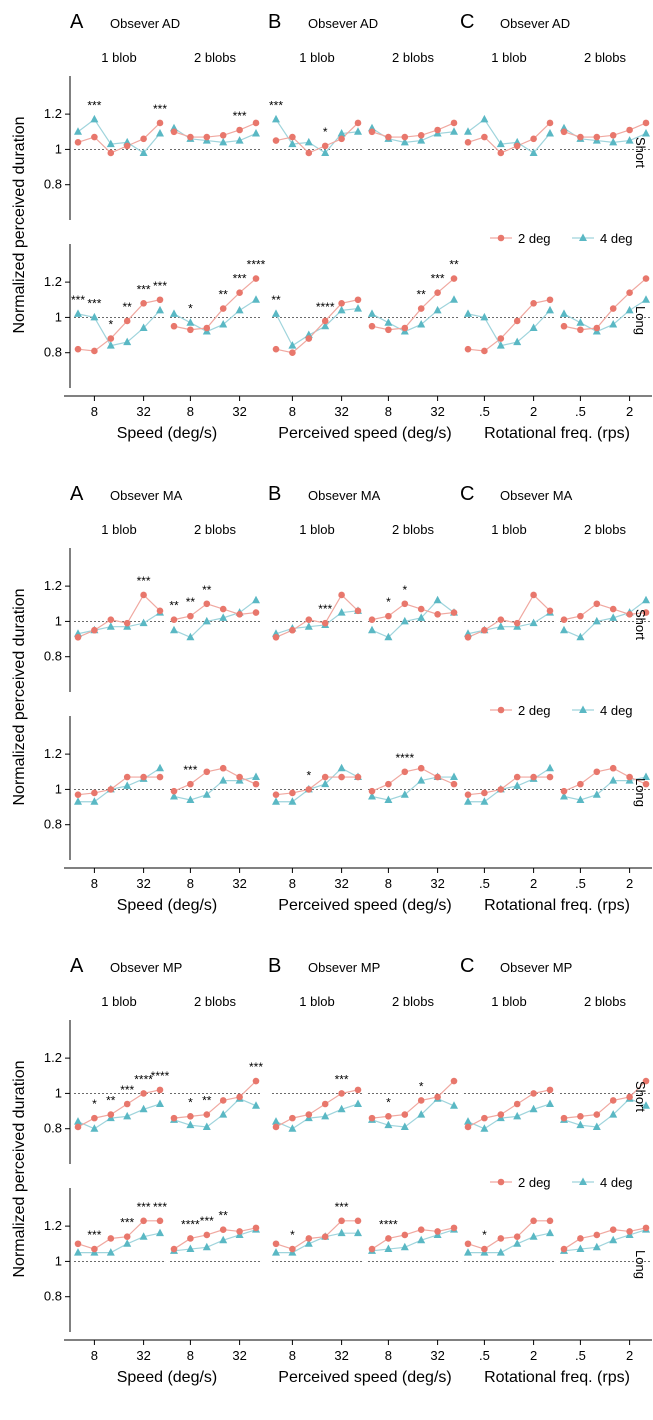  What do you see at coordinates (215, 304) in the screenshot?
I see `series-2deg-line` at bounding box center [215, 304].